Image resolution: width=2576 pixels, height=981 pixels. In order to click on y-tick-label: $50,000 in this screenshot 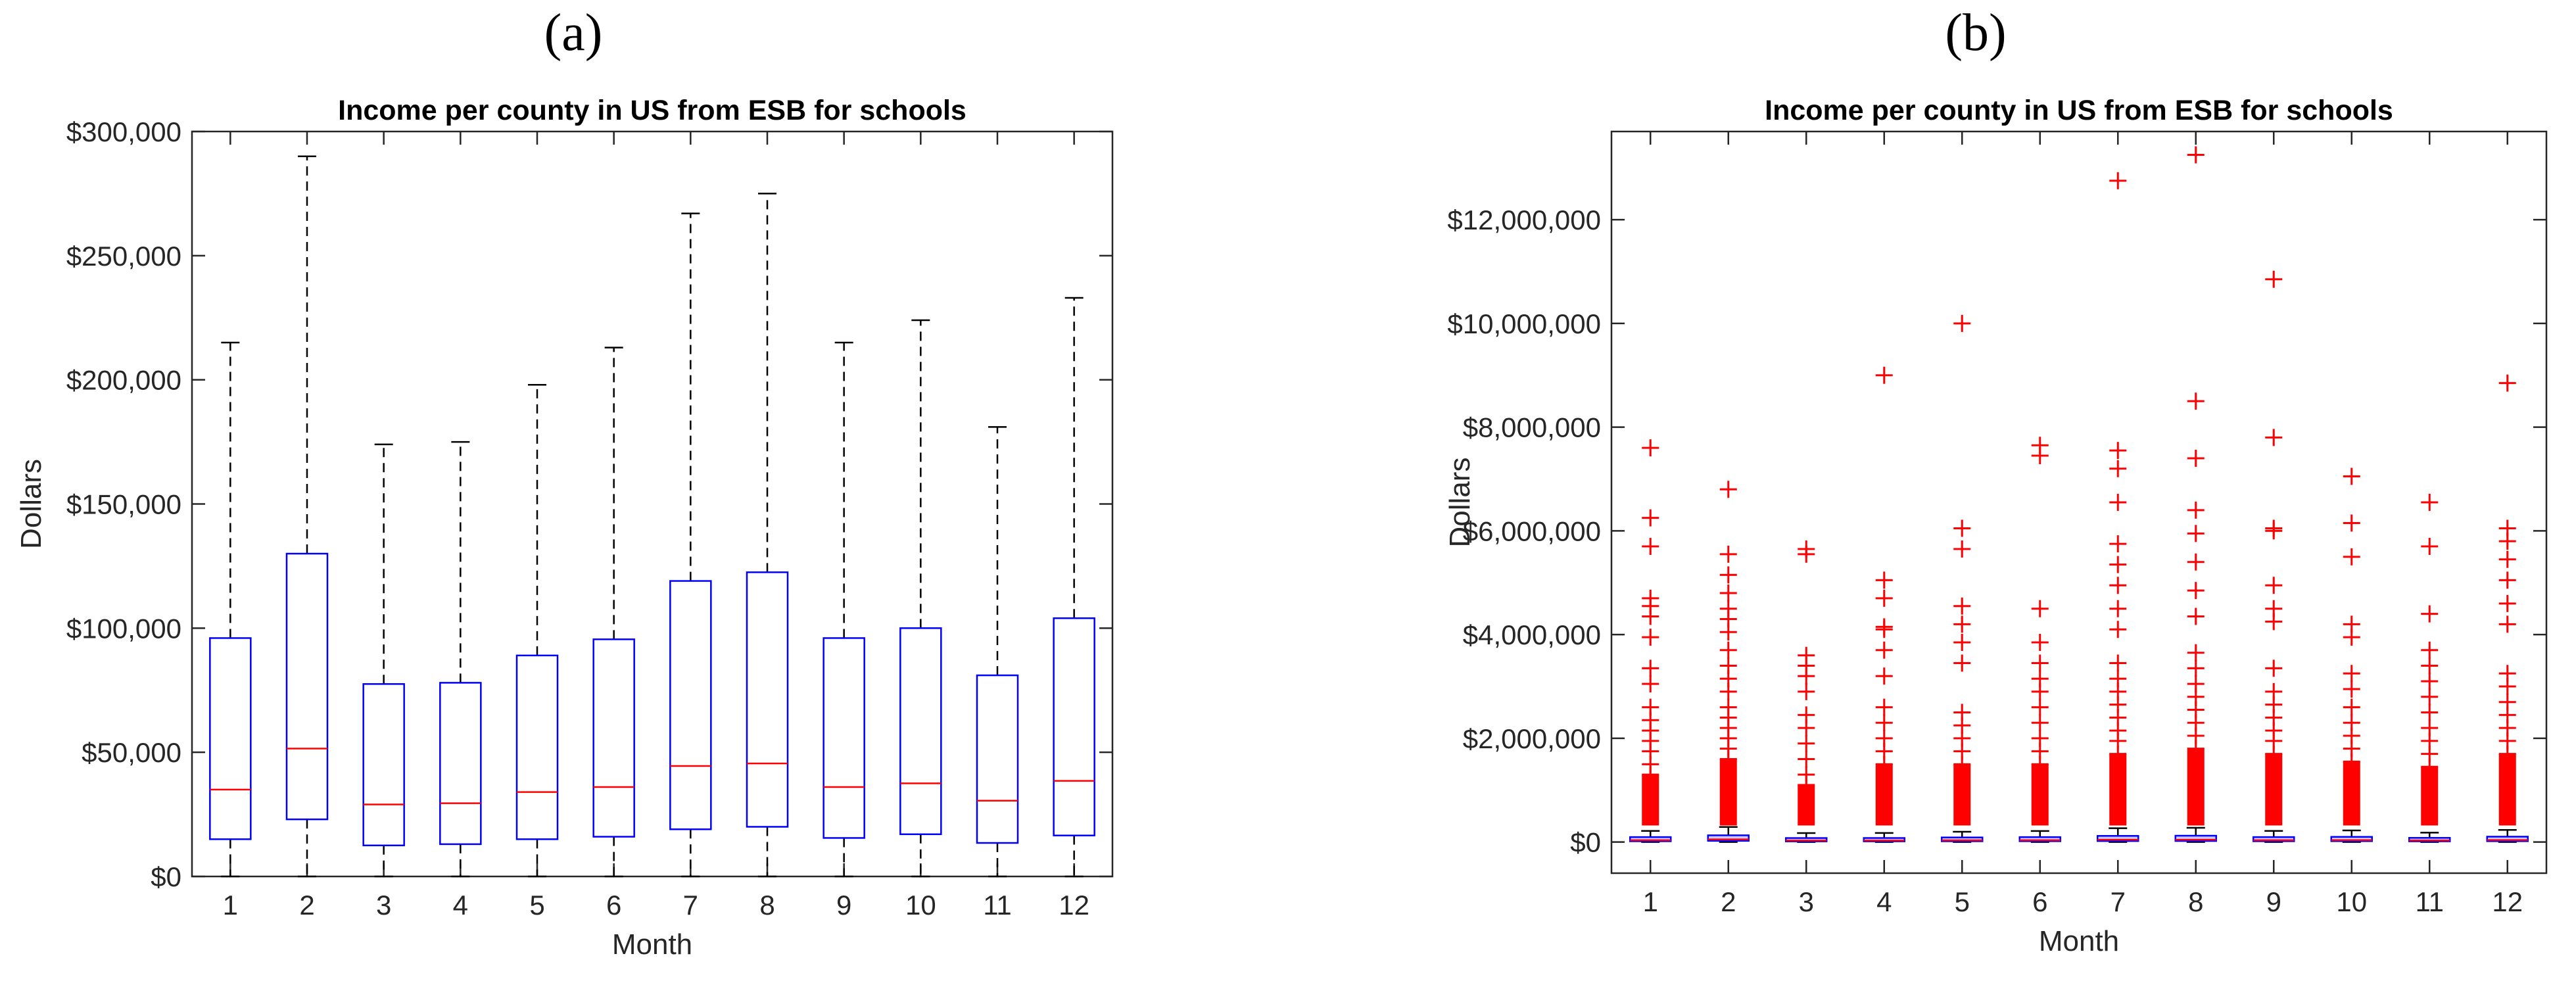, I will do `click(132, 753)`.